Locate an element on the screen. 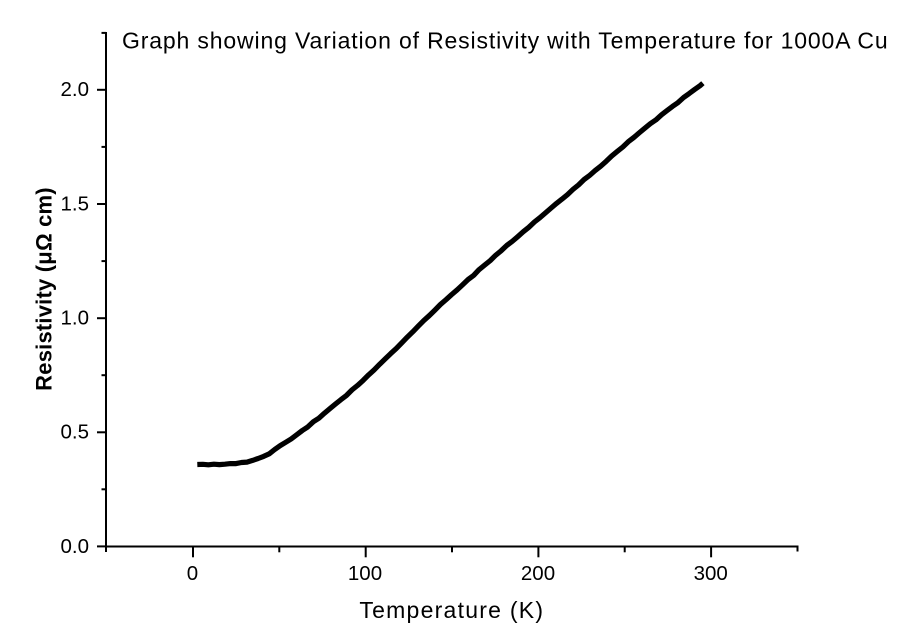 This screenshot has width=904, height=637. svg-text: 300 is located at coordinates (711, 573).